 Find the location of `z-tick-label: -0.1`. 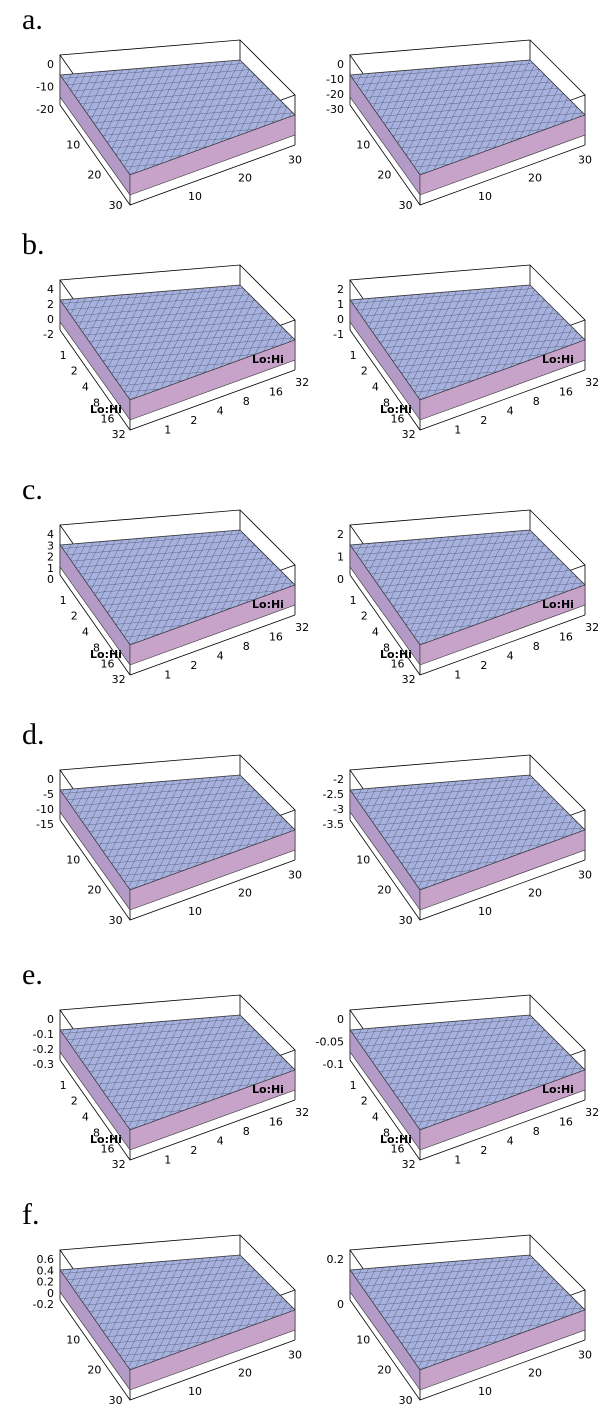

z-tick-label: -0.1 is located at coordinates (43, 1034).